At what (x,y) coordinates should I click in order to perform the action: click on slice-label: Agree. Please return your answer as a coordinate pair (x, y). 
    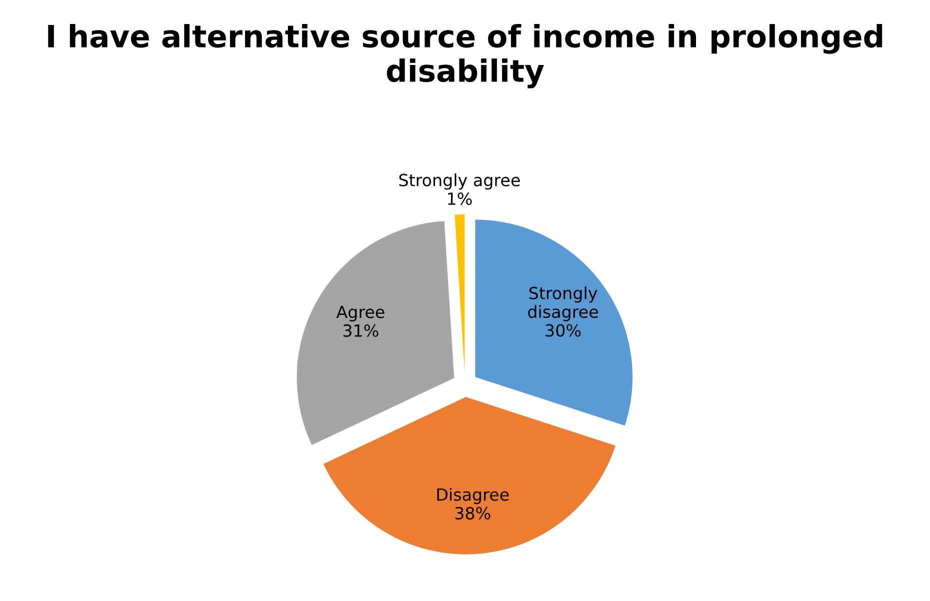
    Looking at the image, I should click on (360, 314).